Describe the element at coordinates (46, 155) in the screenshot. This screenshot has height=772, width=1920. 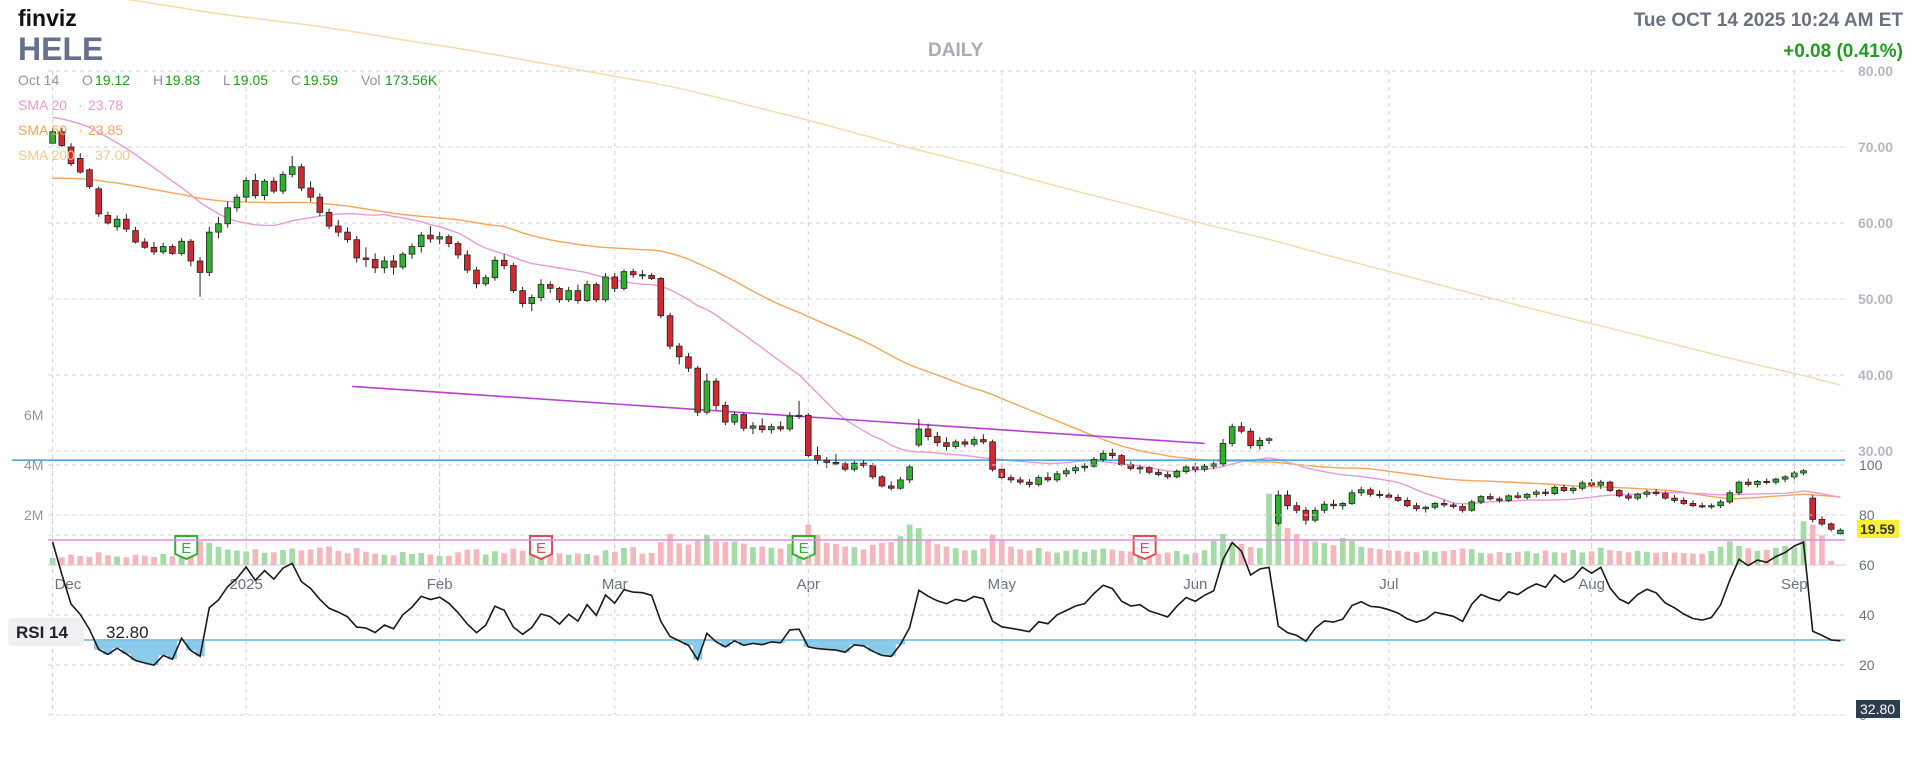
I see `sma200-label: SMA 200` at that location.